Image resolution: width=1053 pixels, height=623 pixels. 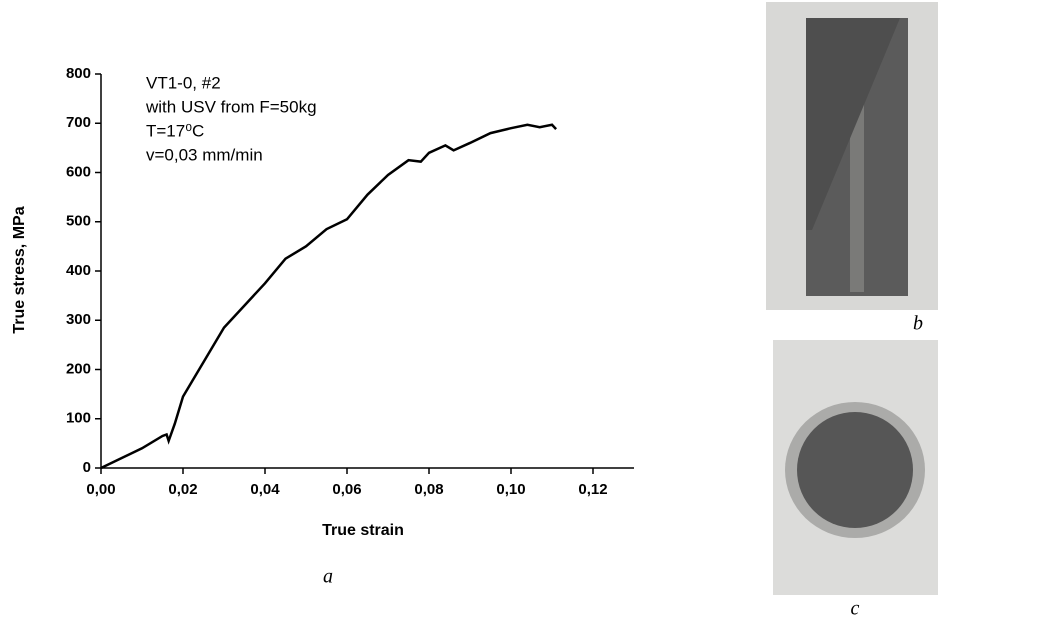 I want to click on x-tick-label: 0,08, so click(x=428, y=489).